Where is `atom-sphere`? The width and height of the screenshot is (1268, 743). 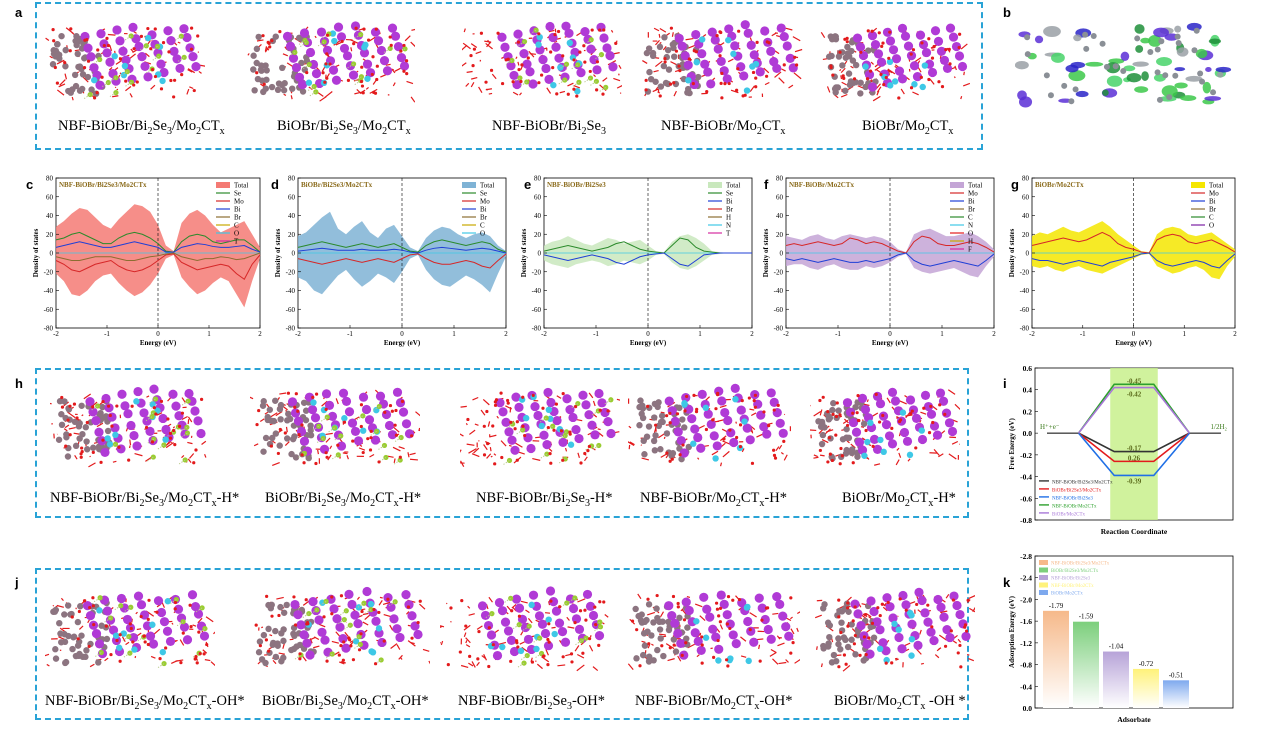 atom-sphere is located at coordinates (1027, 54).